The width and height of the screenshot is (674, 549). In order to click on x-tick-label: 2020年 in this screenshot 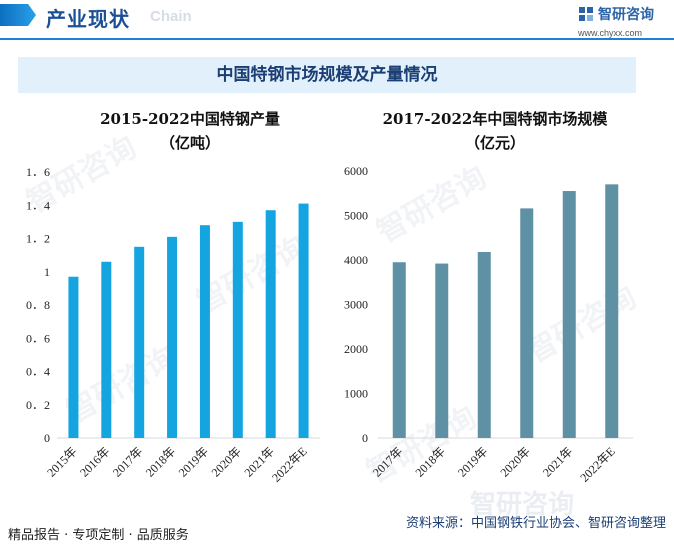, I will do `click(515, 461)`.